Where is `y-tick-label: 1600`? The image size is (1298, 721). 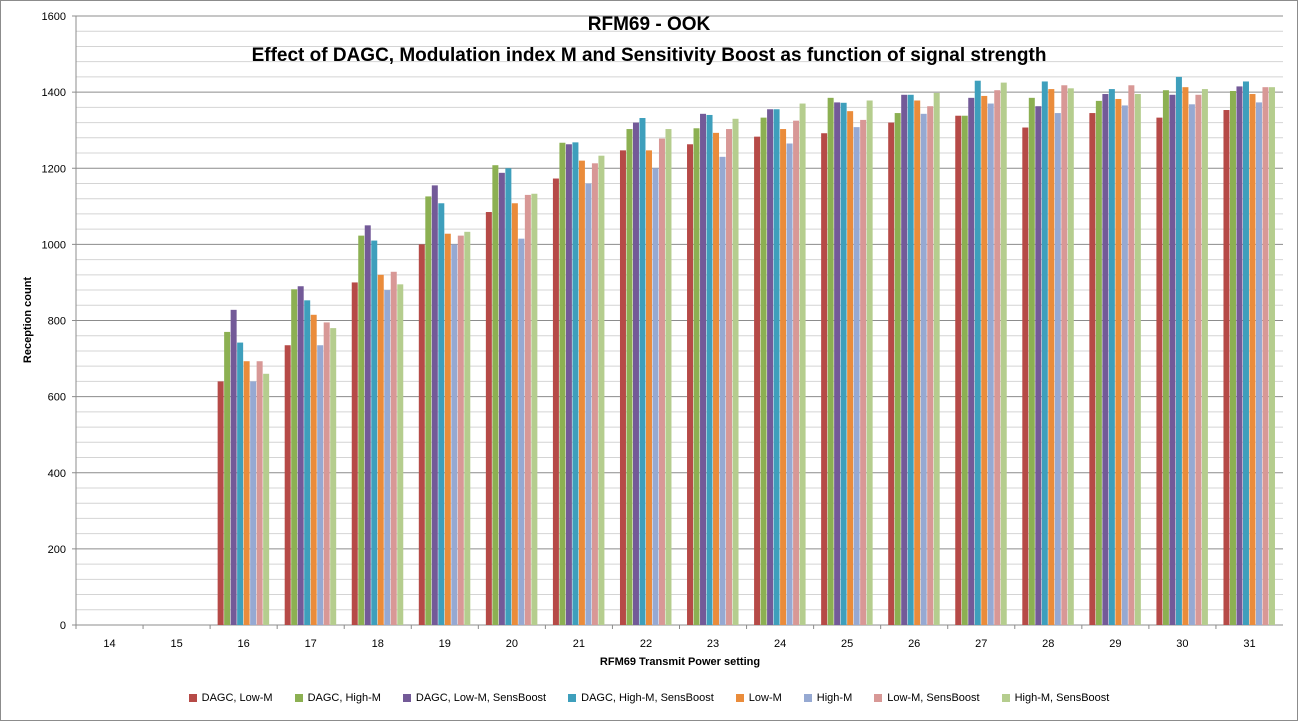
y-tick-label: 1600 is located at coordinates (54, 17).